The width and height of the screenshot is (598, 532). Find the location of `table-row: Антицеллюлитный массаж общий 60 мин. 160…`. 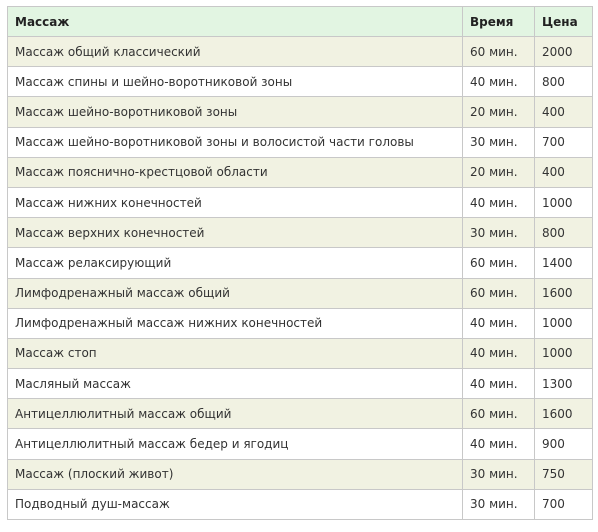

table-row: Антицеллюлитный массаж общий 60 мин. 160… is located at coordinates (300, 414).